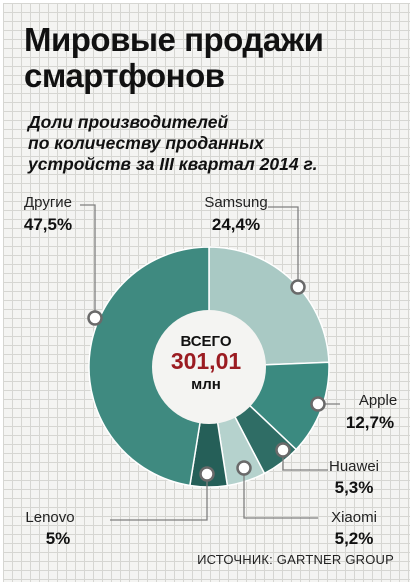 Image resolution: width=414 pixels, height=586 pixels. What do you see at coordinates (206, 384) in the screenshot?
I see `total-caption-bottom: млн` at bounding box center [206, 384].